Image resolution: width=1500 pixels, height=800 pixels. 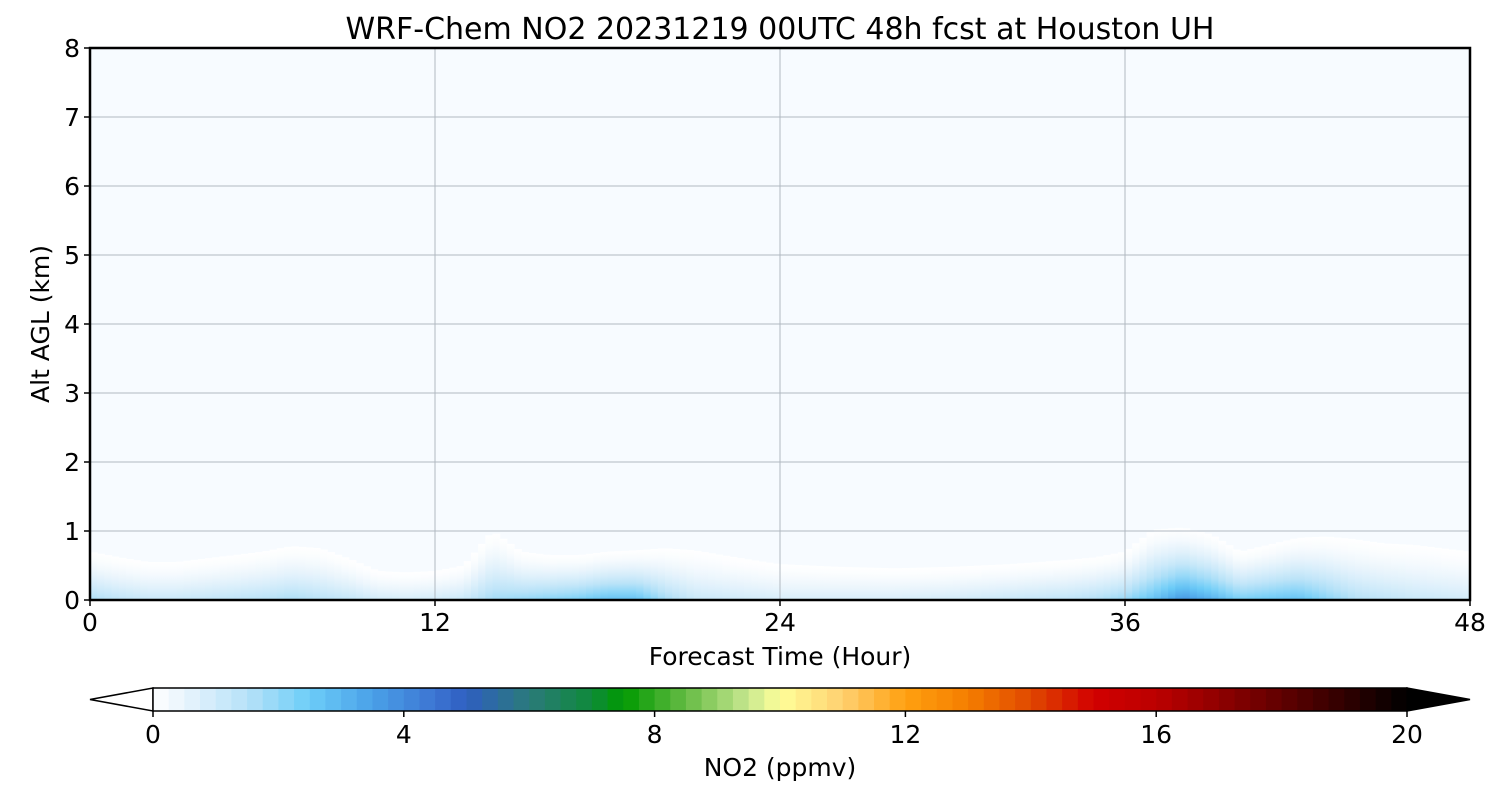 What do you see at coordinates (72, 186) in the screenshot?
I see `y-tick-label: 6` at bounding box center [72, 186].